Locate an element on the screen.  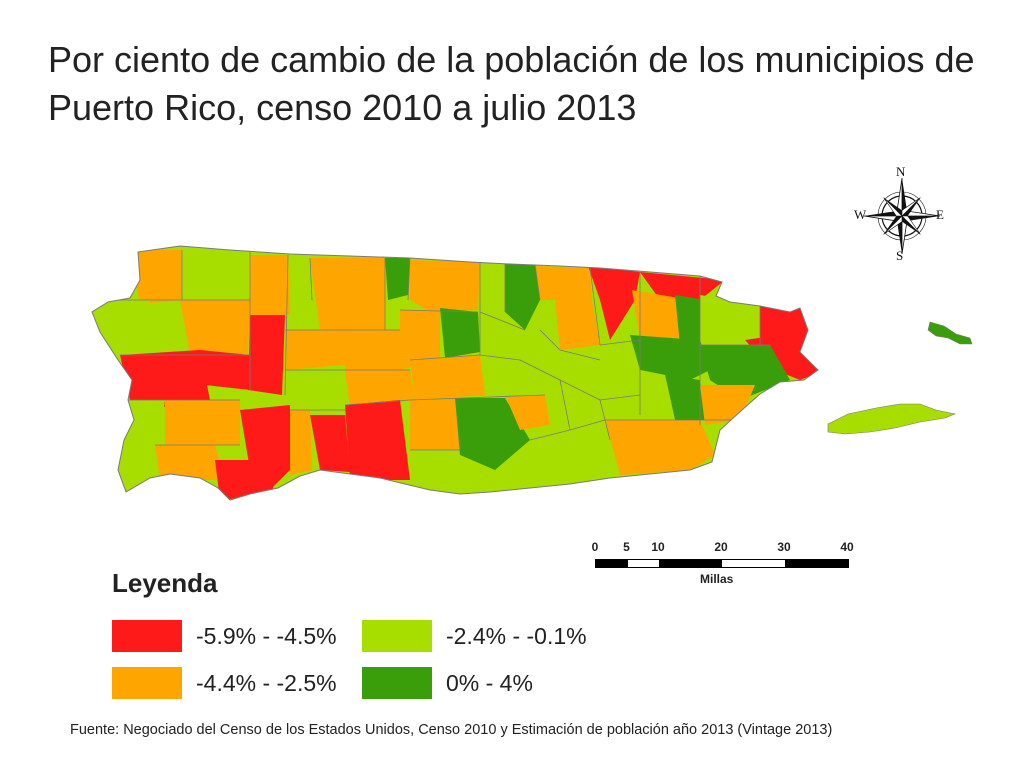
culebra-island is located at coordinates (950, 333).